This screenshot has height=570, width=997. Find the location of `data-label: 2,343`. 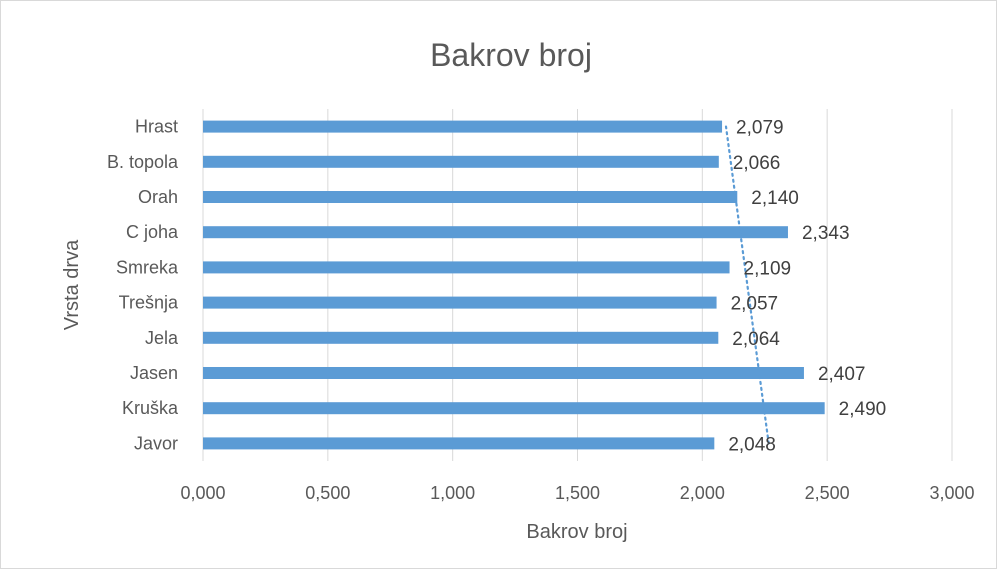

data-label: 2,343 is located at coordinates (826, 233).